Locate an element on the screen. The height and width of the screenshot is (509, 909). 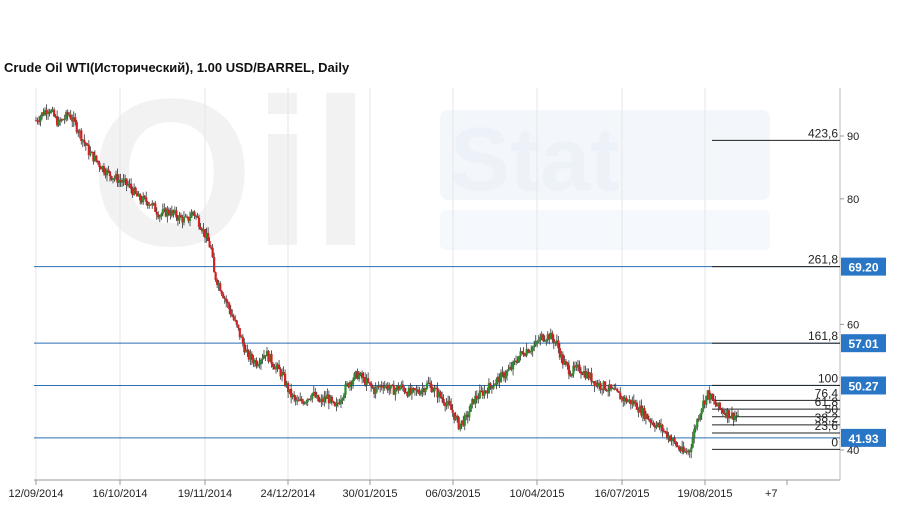
x-tick-label: 10/04/2015 is located at coordinates (536, 494).